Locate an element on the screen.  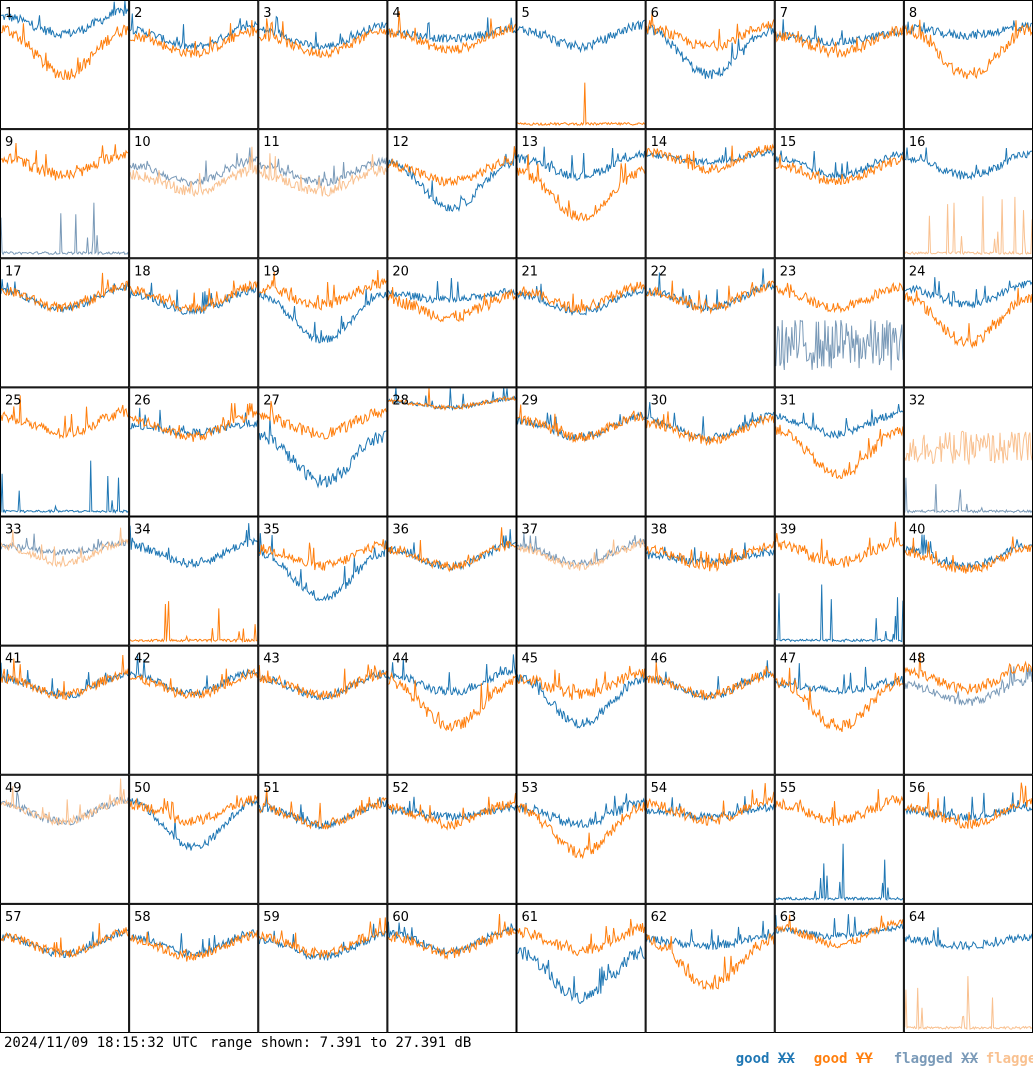
panel-label-19: 19 is located at coordinates (271, 271).